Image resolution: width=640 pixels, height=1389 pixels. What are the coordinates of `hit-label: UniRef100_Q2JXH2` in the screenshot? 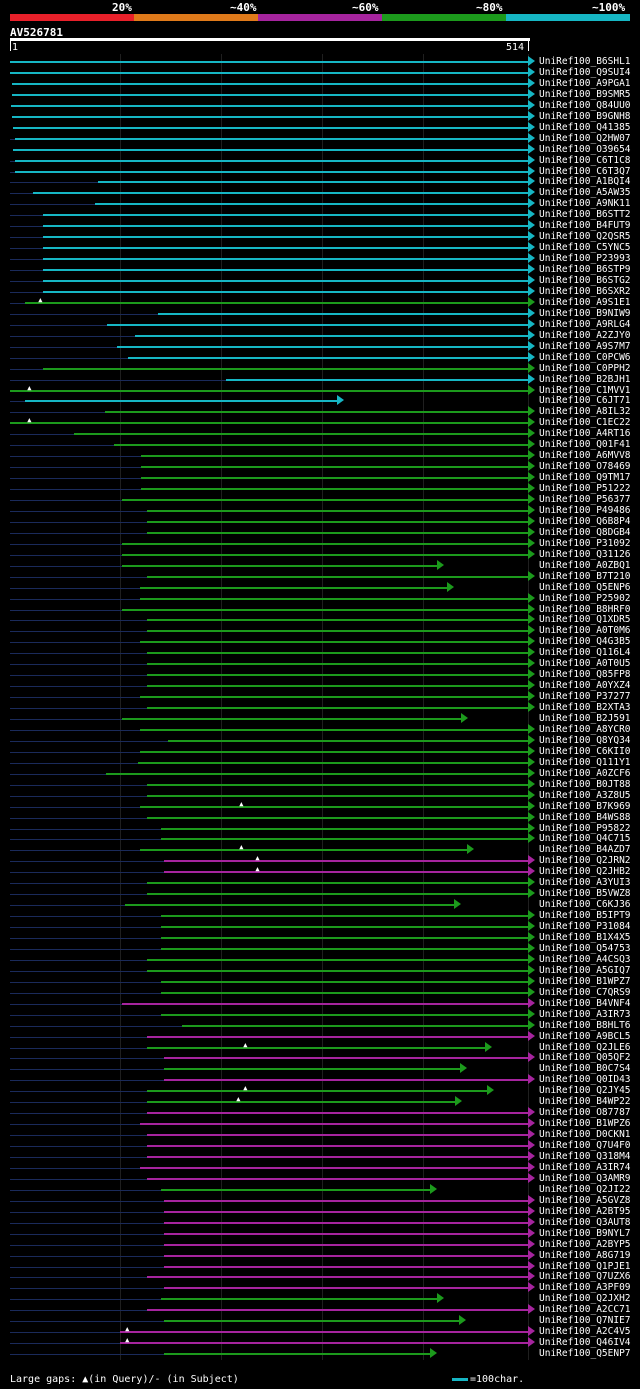 It's located at (585, 1299).